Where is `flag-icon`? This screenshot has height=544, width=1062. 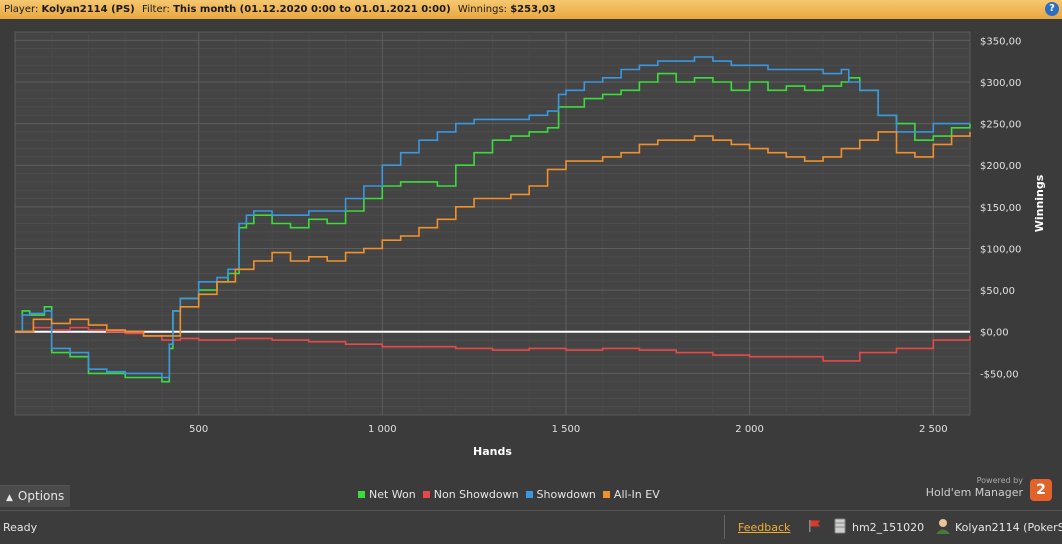 flag-icon is located at coordinates (815, 526).